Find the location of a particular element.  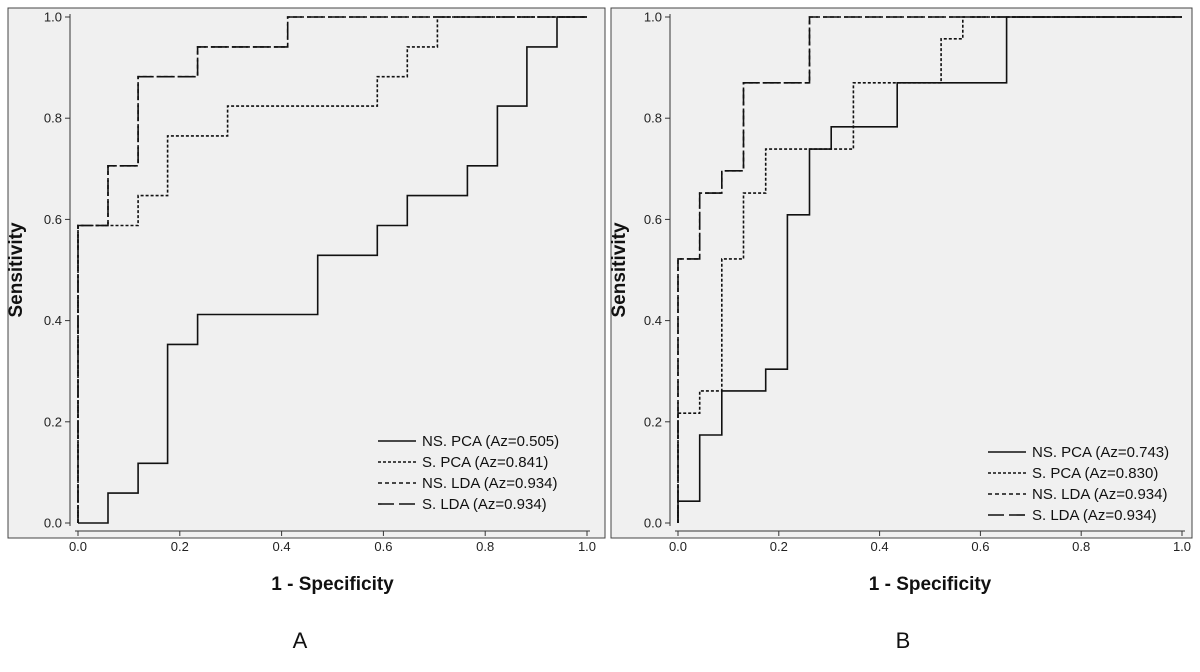

panel-label: B is located at coordinates (903, 640).